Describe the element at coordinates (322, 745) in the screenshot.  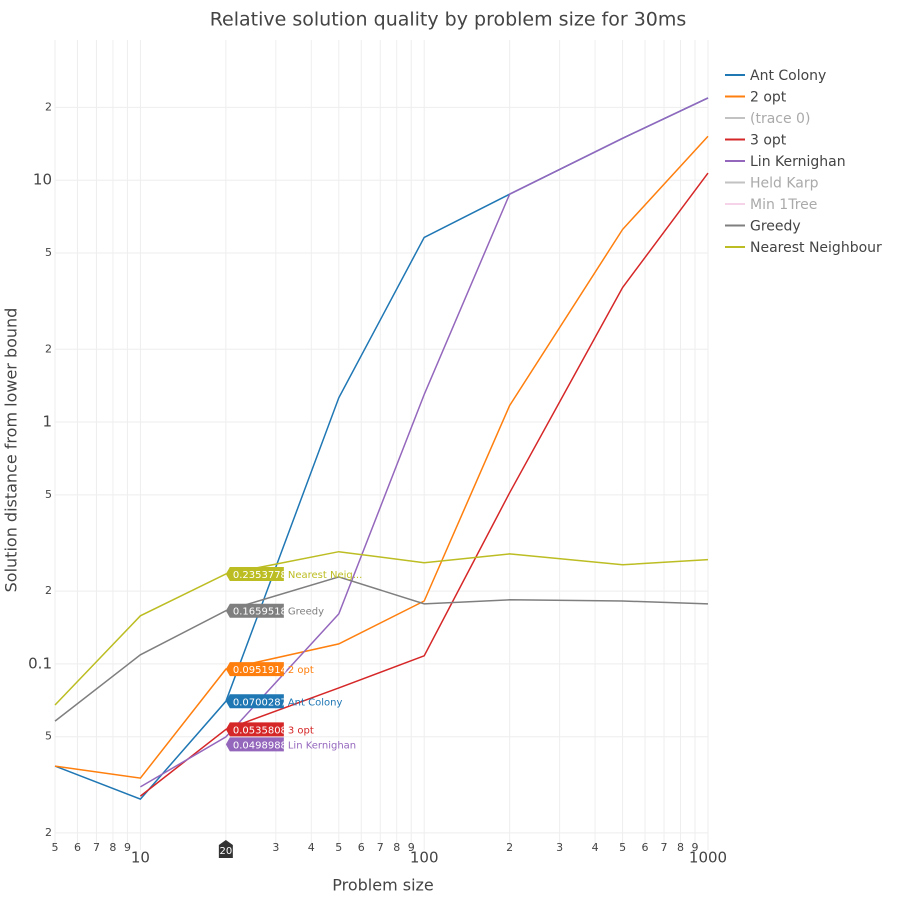
I see `hover-name: Lin Kernighan` at that location.